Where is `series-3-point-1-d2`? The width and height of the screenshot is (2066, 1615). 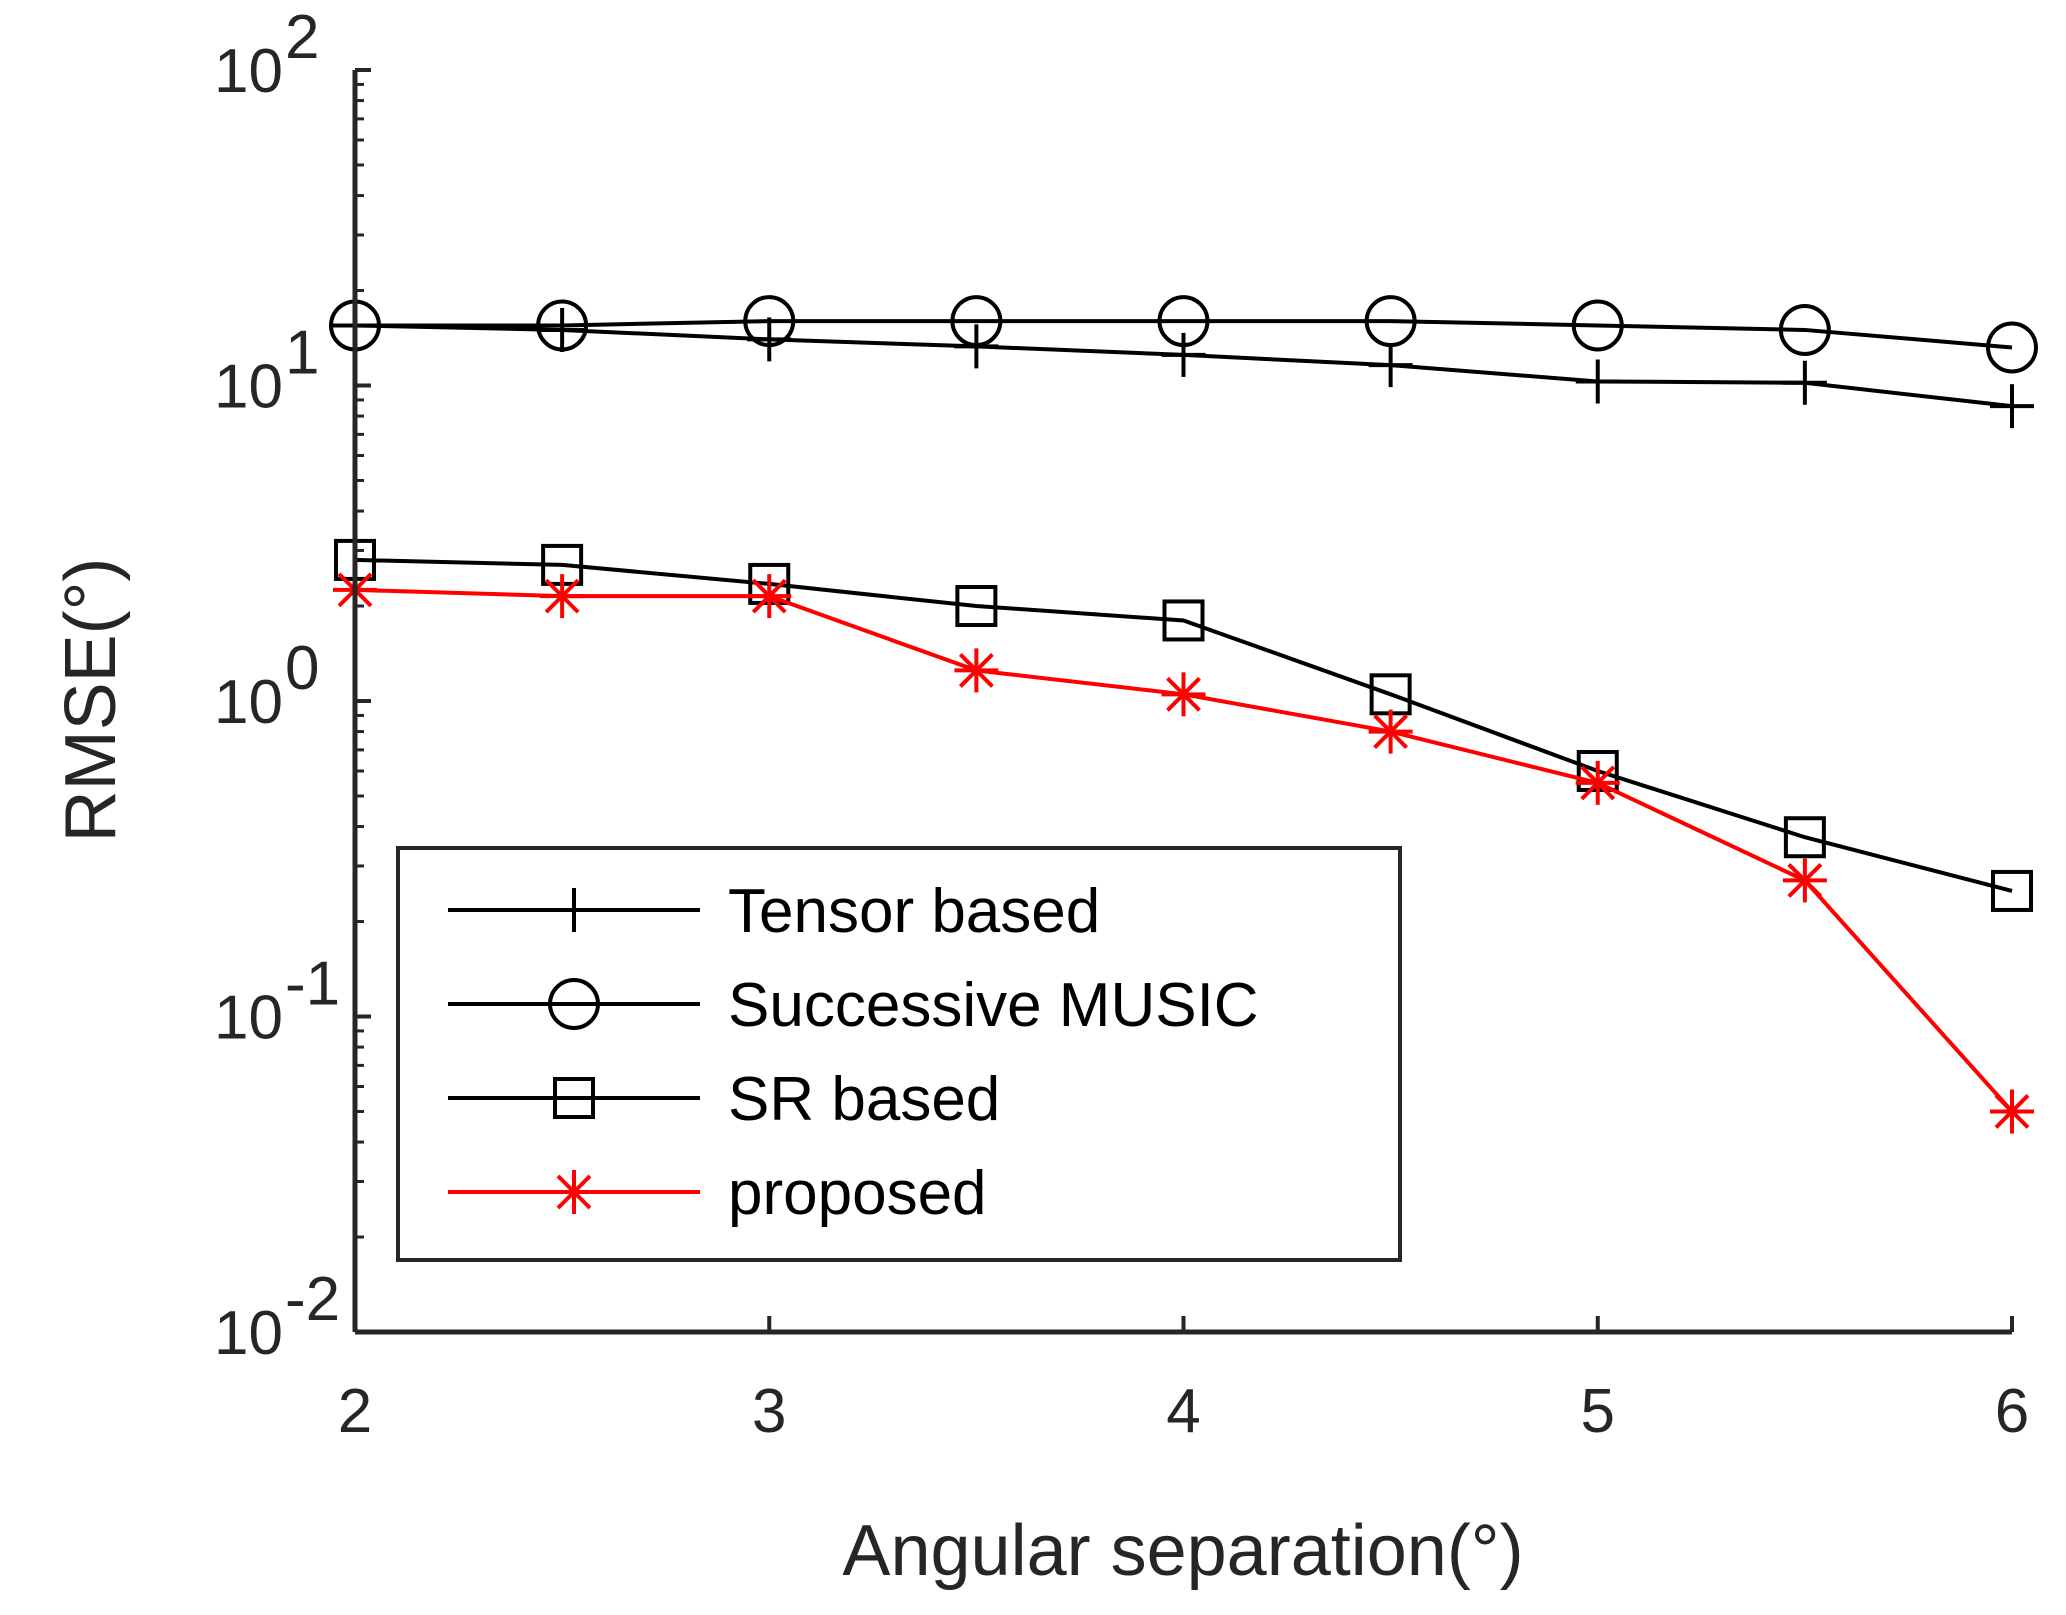
series-3-point-1-d2 is located at coordinates (562, 596).